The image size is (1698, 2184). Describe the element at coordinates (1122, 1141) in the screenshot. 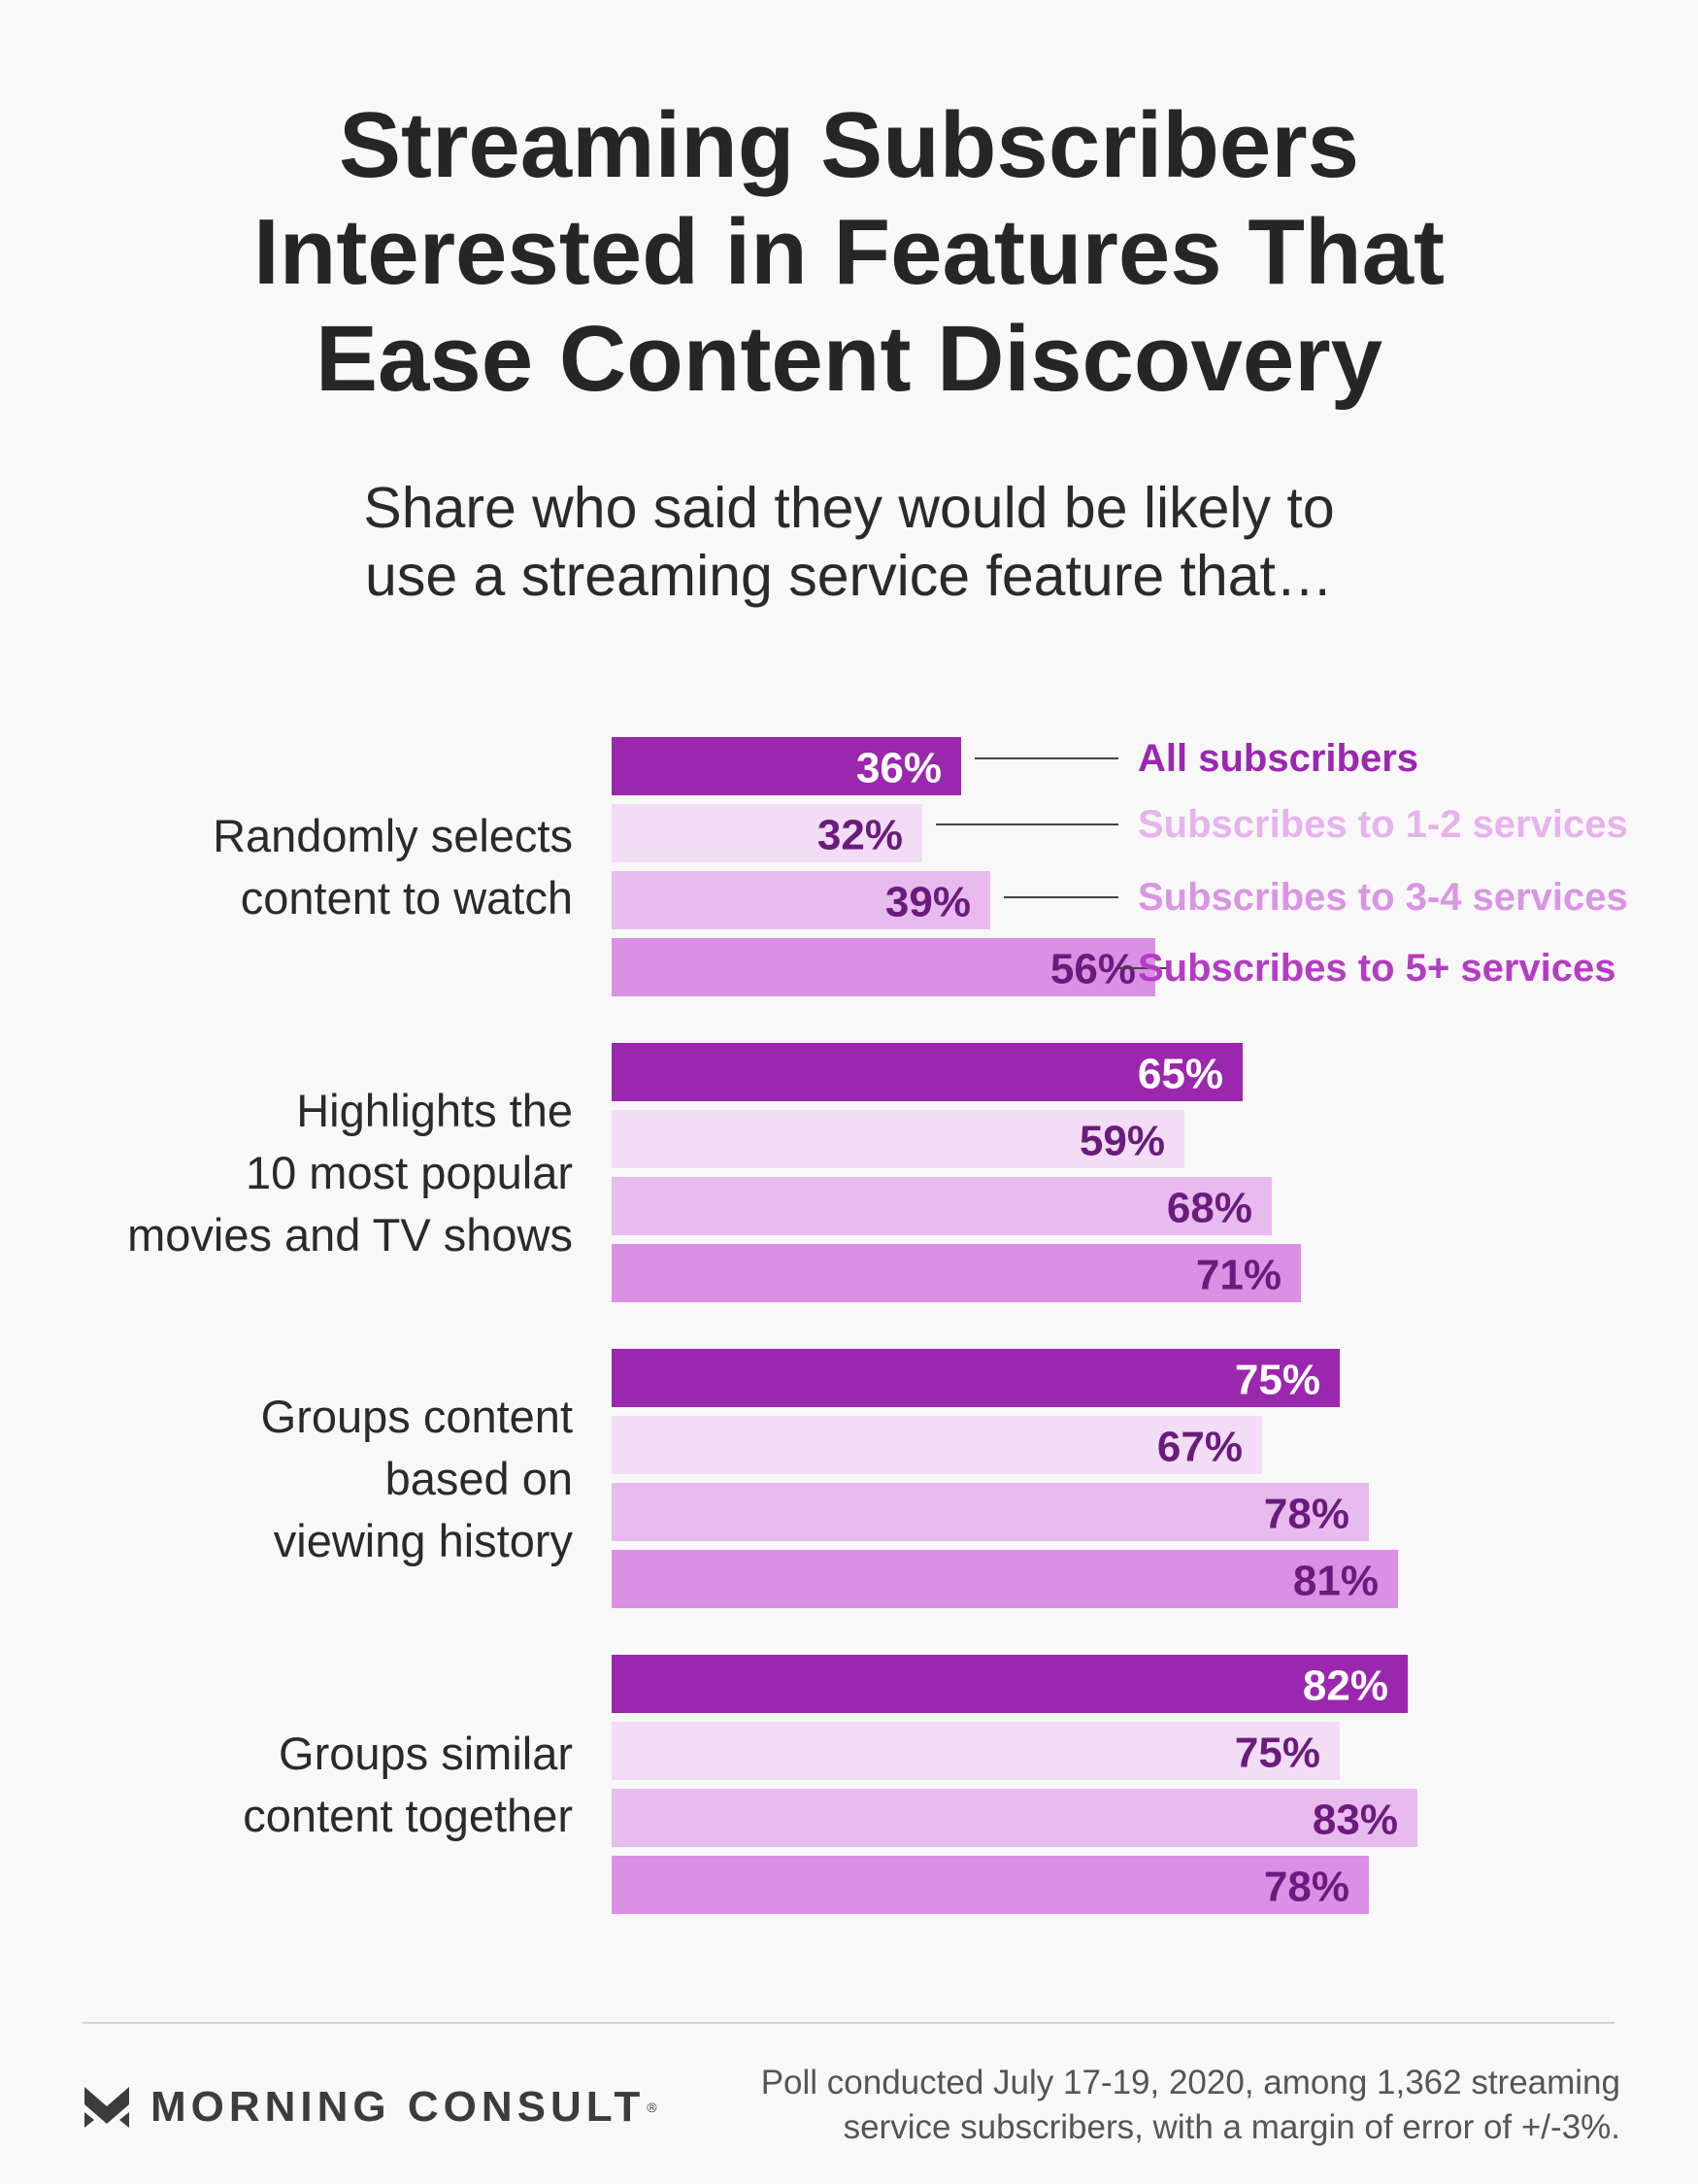

I see `data-label: 59%` at that location.